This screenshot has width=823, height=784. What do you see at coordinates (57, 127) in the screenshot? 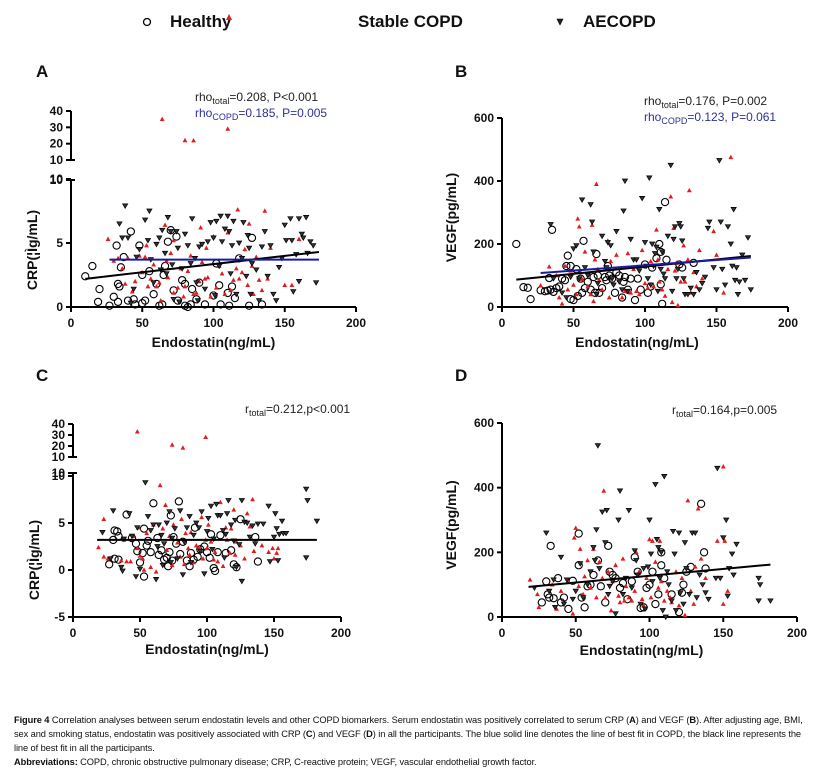
I see `y-tick-label: 30` at bounding box center [57, 127].